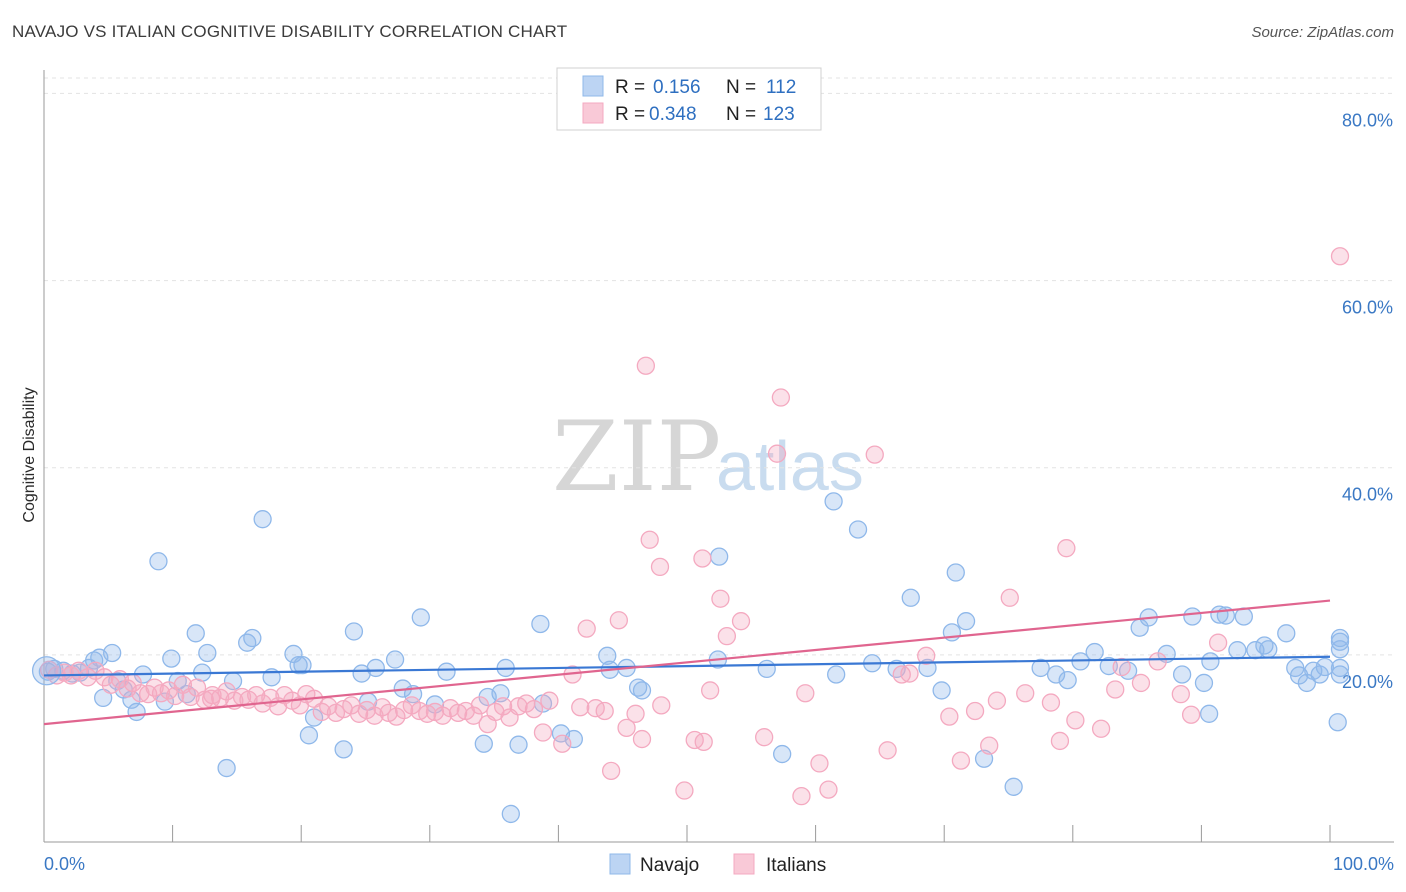 The height and width of the screenshot is (892, 1406). I want to click on legend-swatch-navajo, so click(593, 86).